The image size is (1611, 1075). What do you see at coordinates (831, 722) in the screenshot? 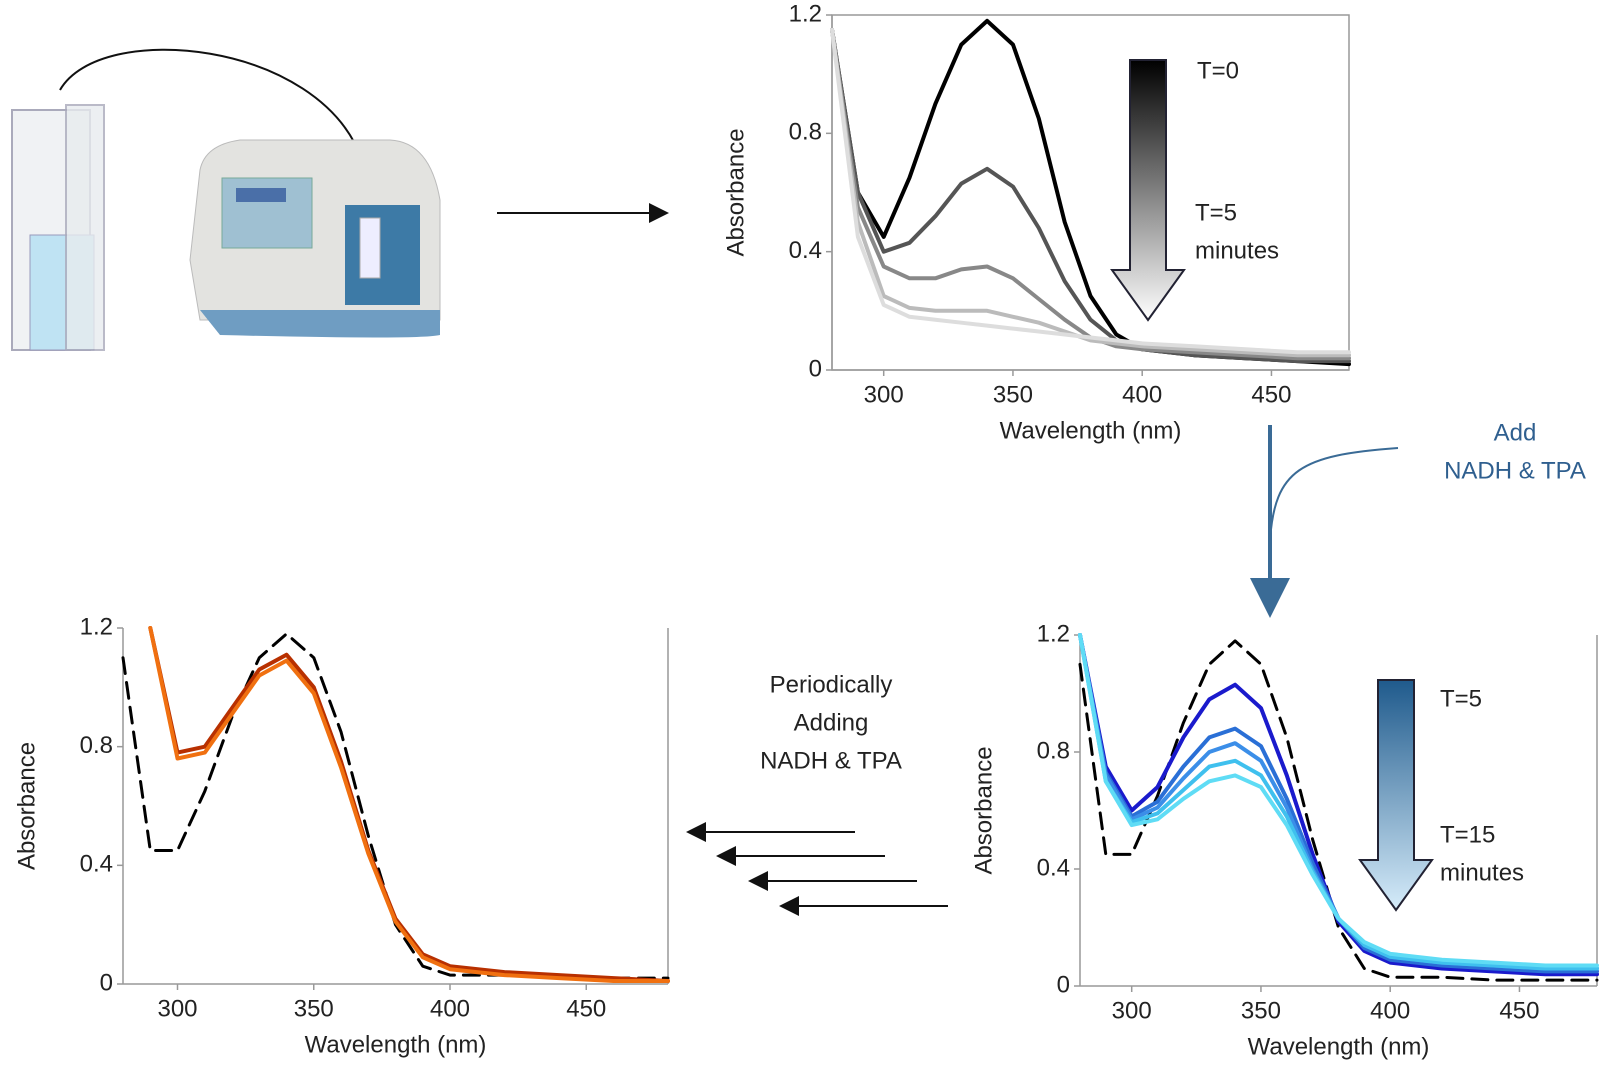
I see `periodic-label: Adding` at bounding box center [831, 722].